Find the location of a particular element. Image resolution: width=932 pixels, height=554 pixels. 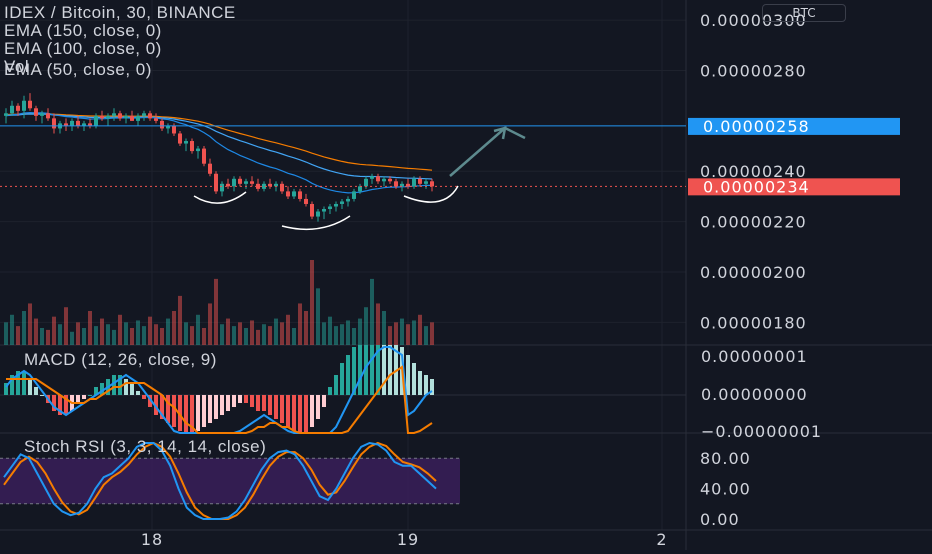

head-curve is located at coordinates (316, 223).